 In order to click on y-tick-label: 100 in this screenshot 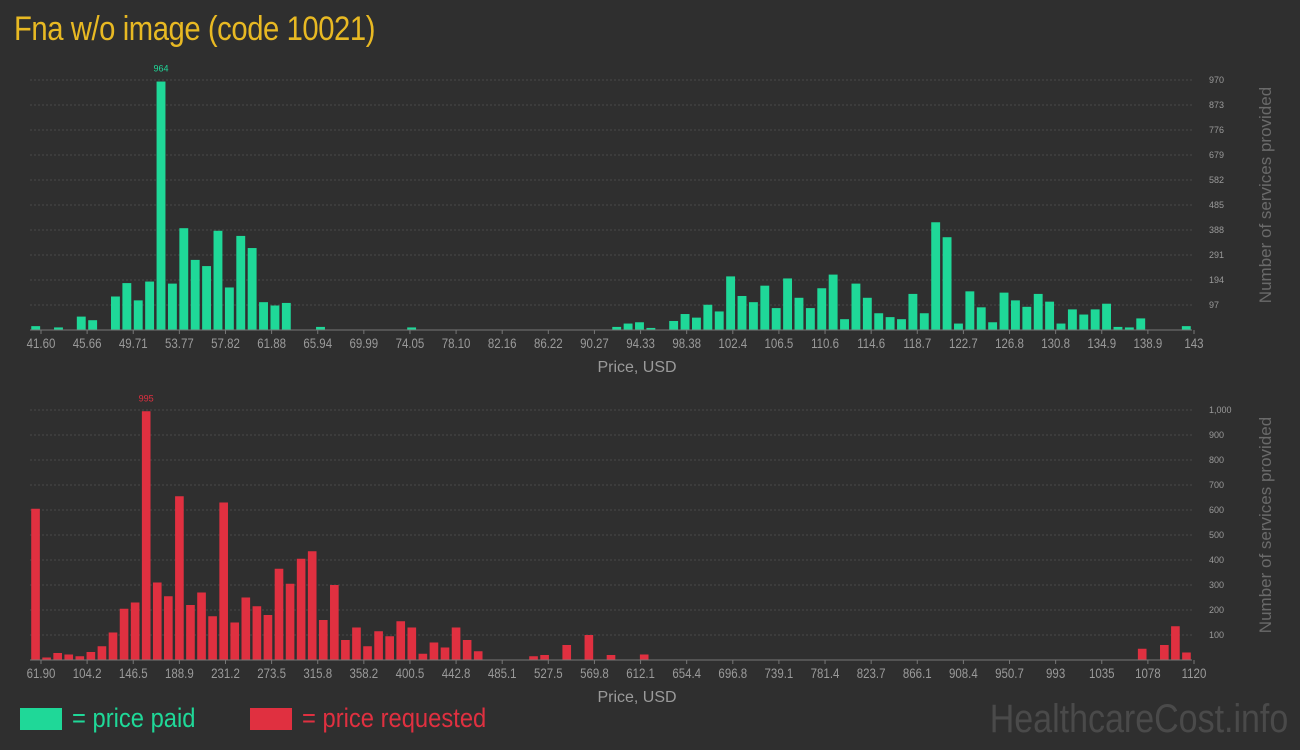, I will do `click(1216, 635)`.